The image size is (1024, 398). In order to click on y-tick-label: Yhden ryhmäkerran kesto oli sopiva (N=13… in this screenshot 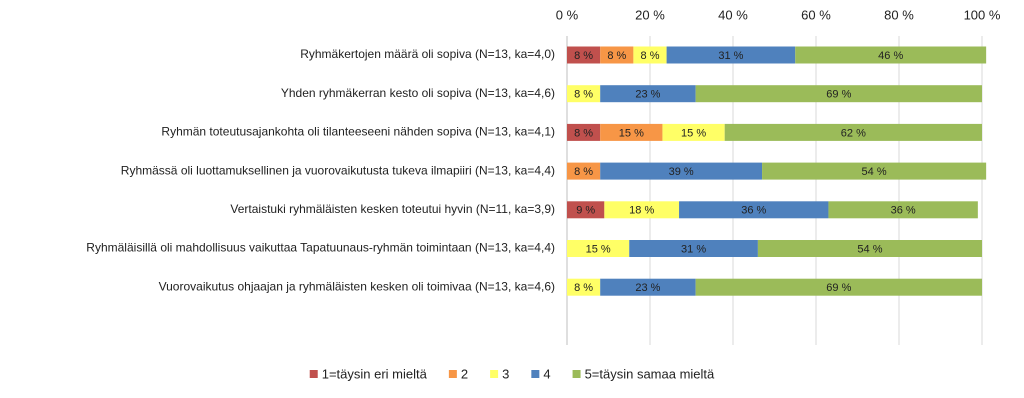, I will do `click(418, 93)`.